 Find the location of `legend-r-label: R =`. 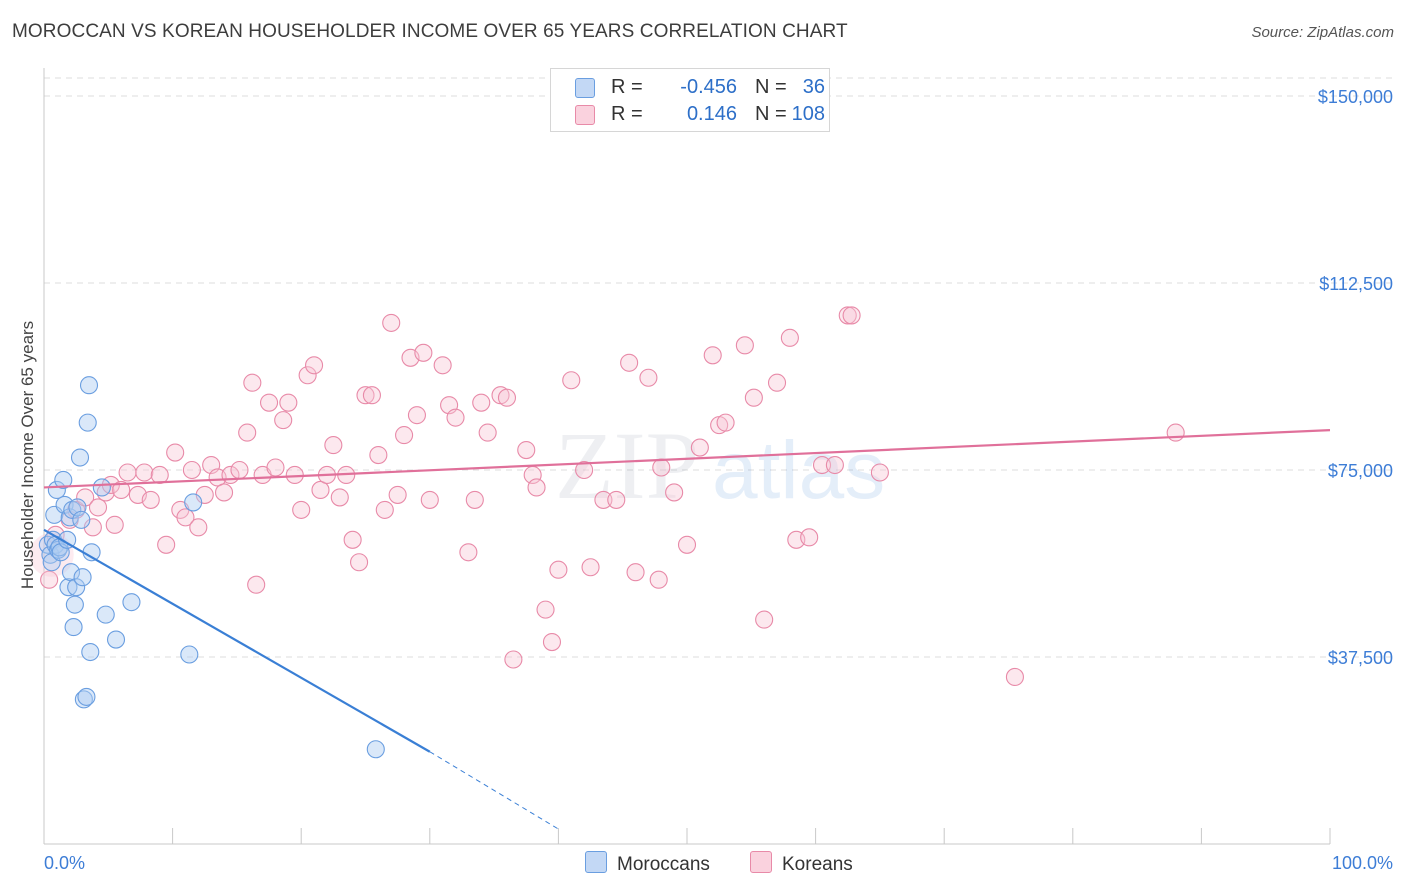

legend-r-label: R = is located at coordinates (627, 114).